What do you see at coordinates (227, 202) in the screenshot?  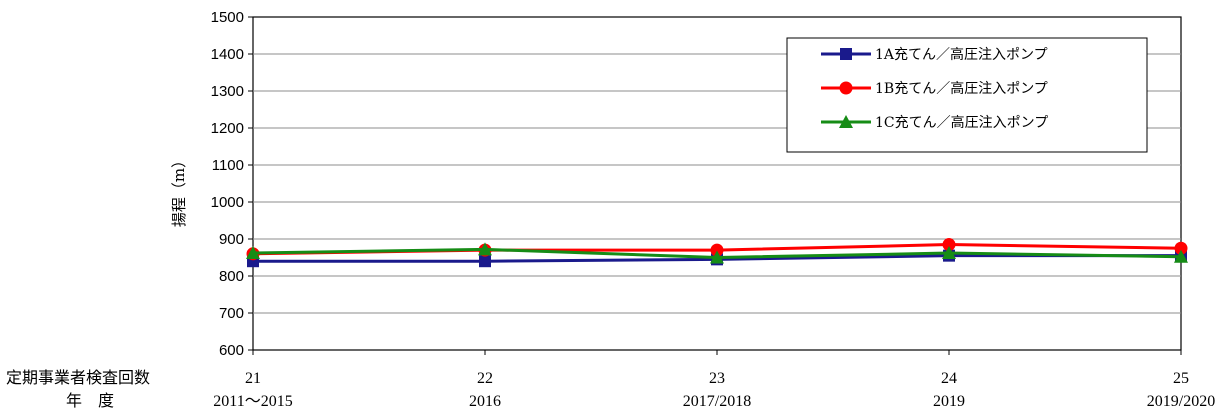 I see `y-tick-label: 1000` at bounding box center [227, 202].